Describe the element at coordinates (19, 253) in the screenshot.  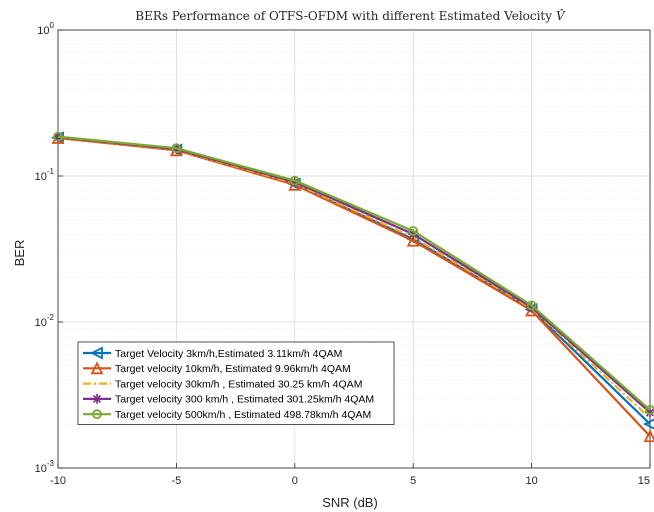
I see `y-axis-label: BER` at that location.